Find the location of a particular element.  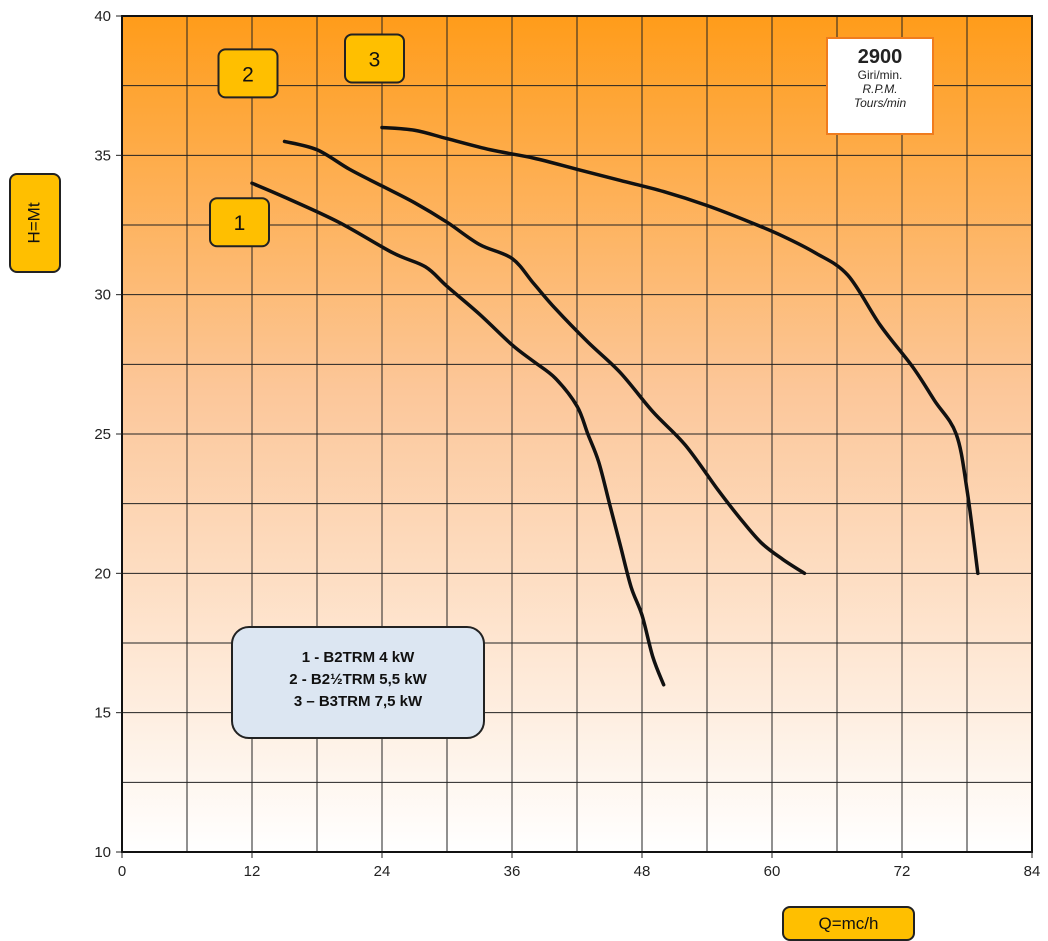

y-tick-label: 40 is located at coordinates (102, 16).